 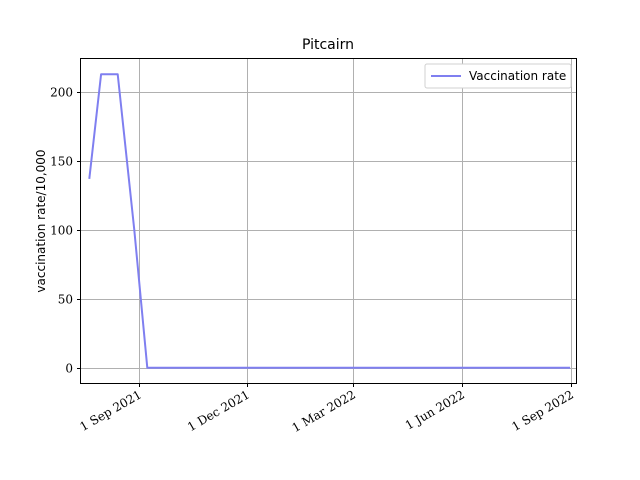 I want to click on x-tick-label: 1 Jun 2022, so click(x=435, y=409).